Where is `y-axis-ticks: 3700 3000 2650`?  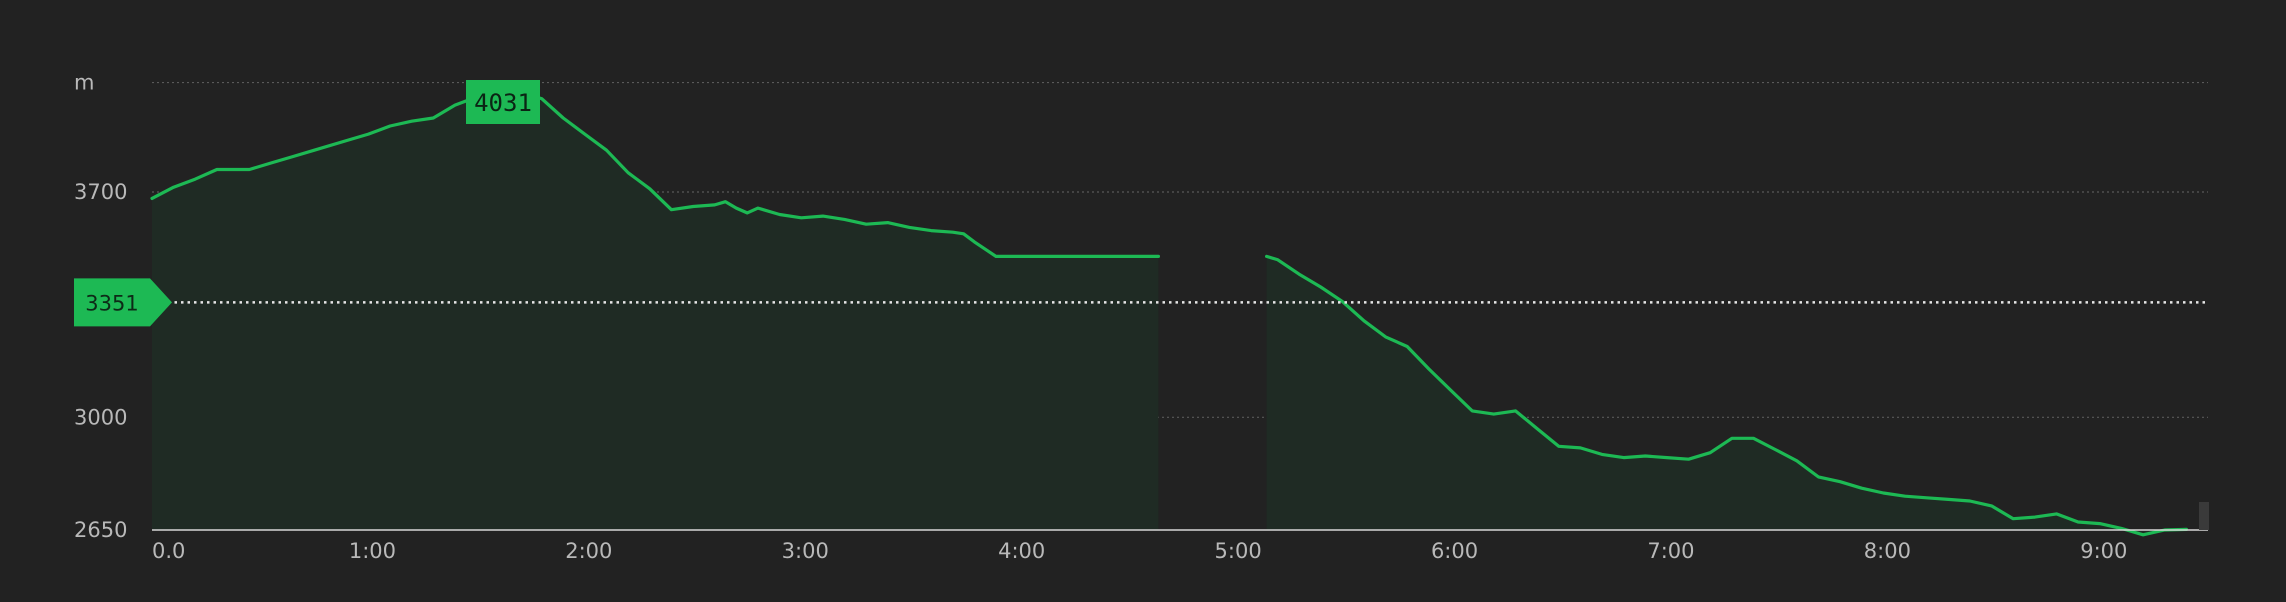 y-axis-ticks: 3700 3000 2650 is located at coordinates (100, 361).